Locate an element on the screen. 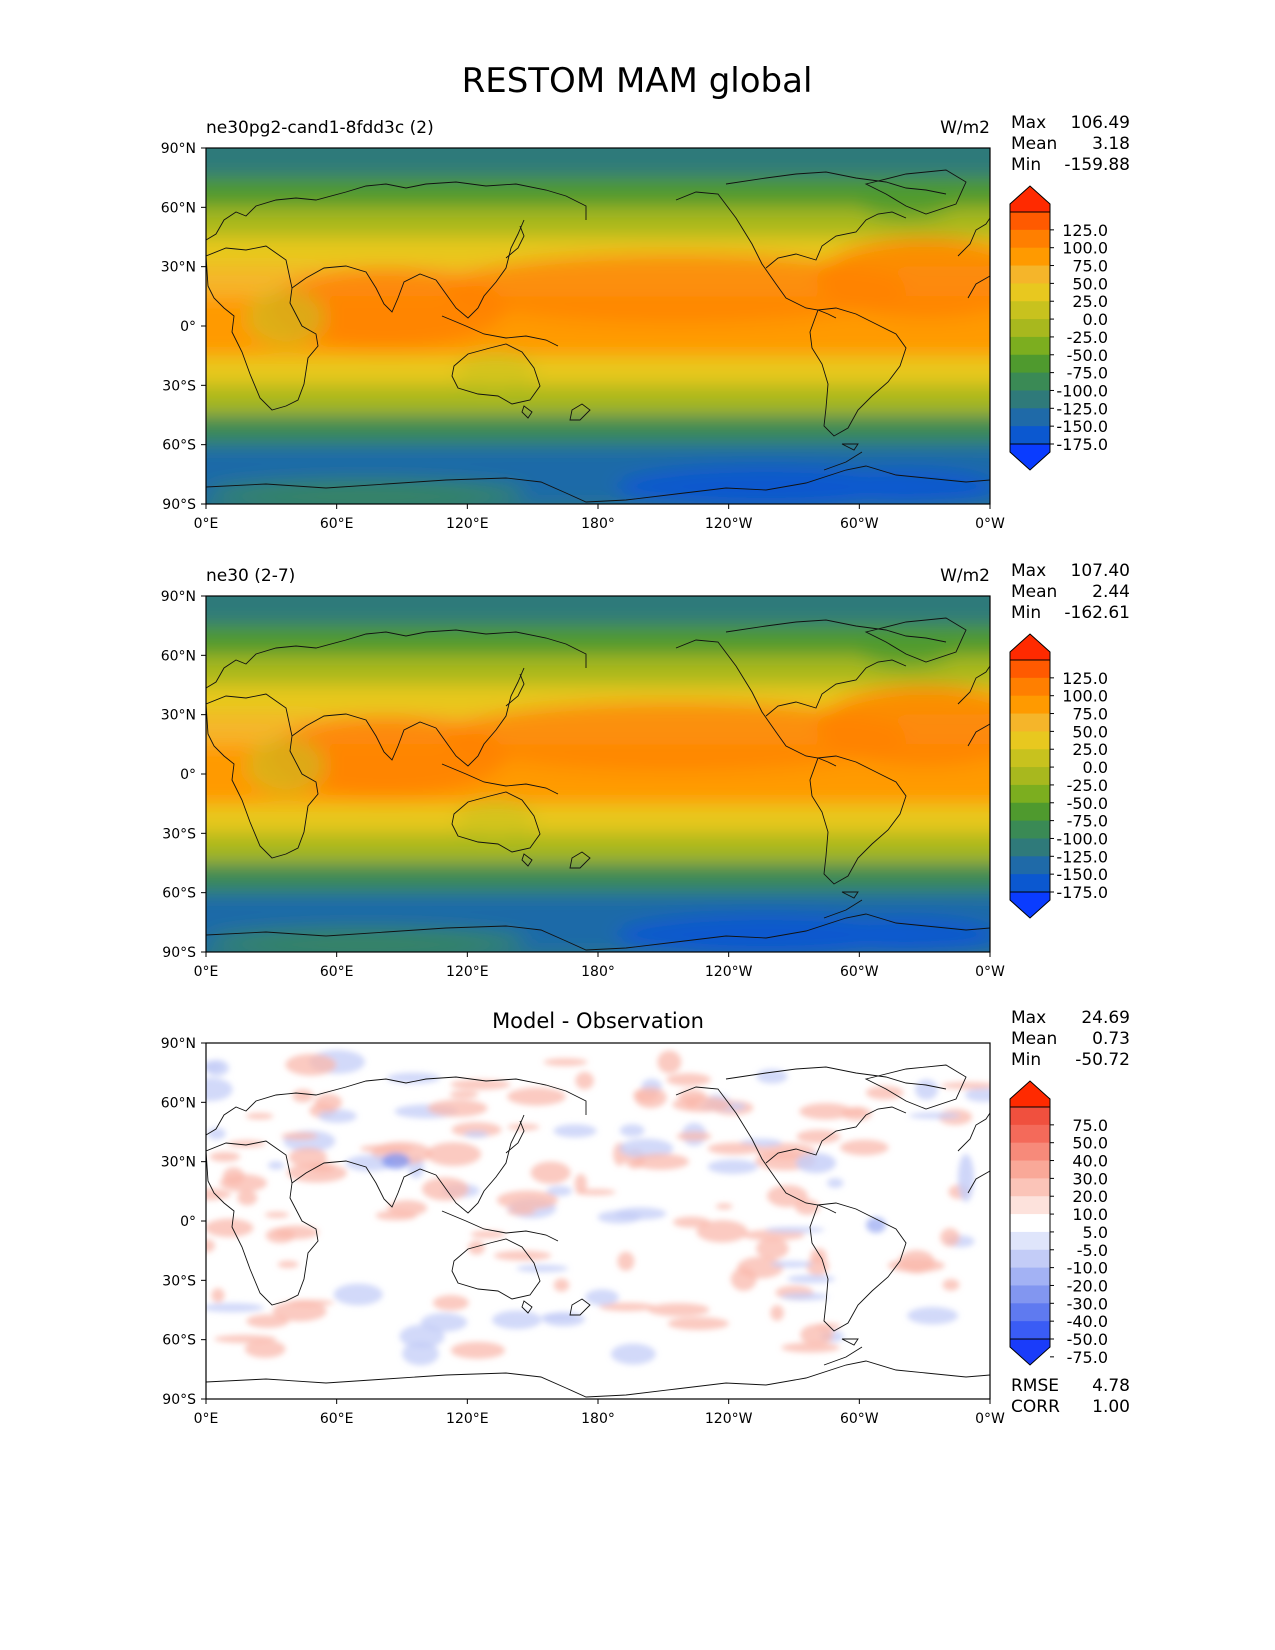 This screenshot has height=1650, width=1275. colorbar-label: 0.0 is located at coordinates (1095, 767).